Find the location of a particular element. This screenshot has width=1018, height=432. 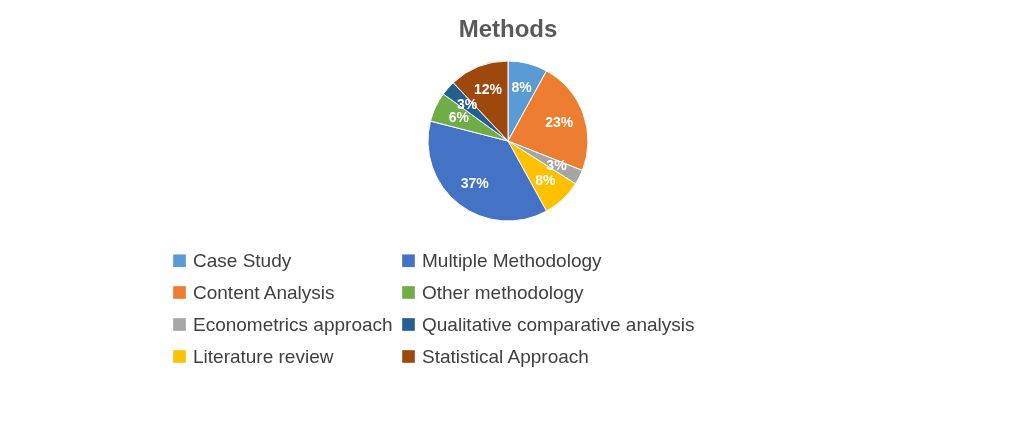

data-label: 37% is located at coordinates (475, 182).